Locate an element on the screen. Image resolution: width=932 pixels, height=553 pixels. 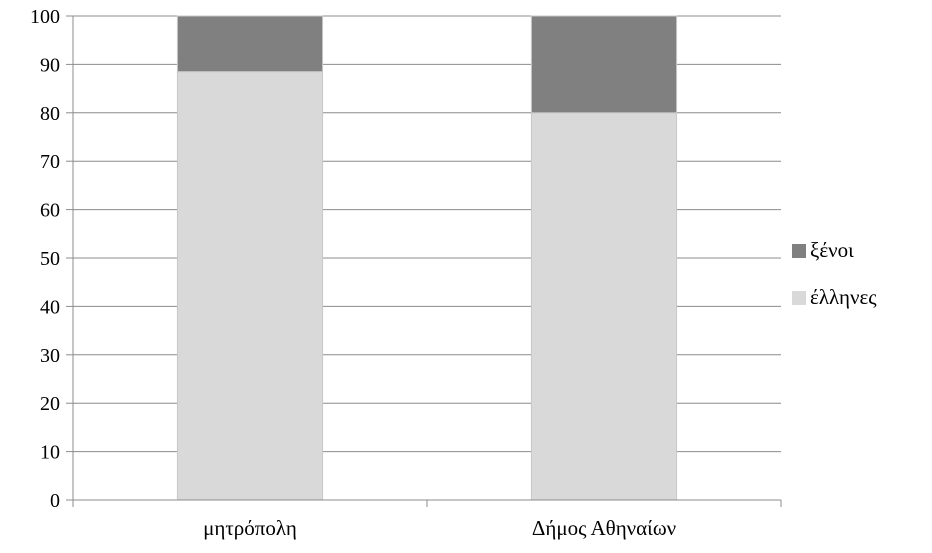
x-category-label: Δήμος Αθηναίων is located at coordinates (604, 528).